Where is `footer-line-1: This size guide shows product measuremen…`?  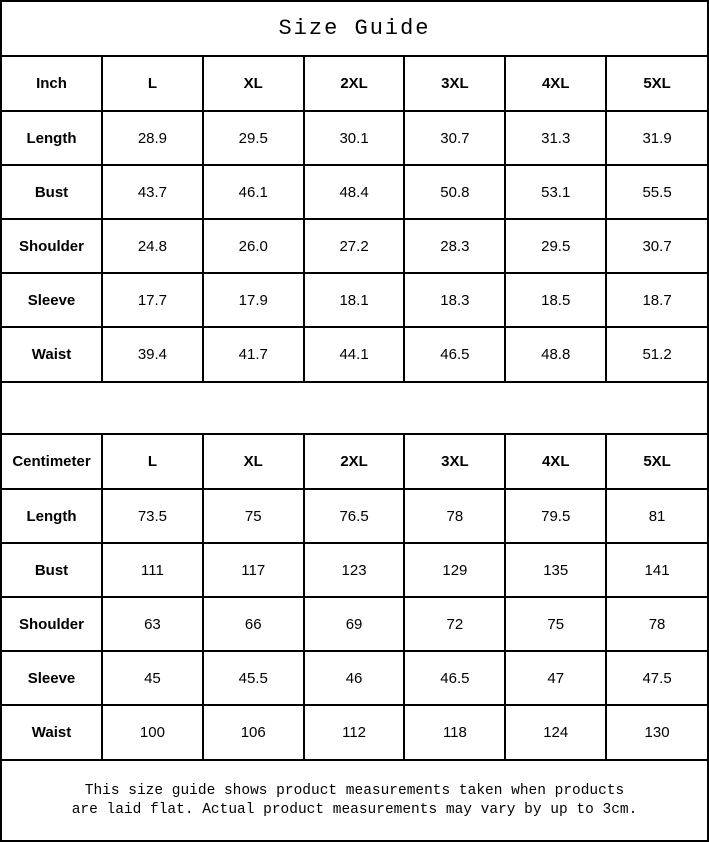 footer-line-1: This size guide shows product measuremen… is located at coordinates (354, 790).